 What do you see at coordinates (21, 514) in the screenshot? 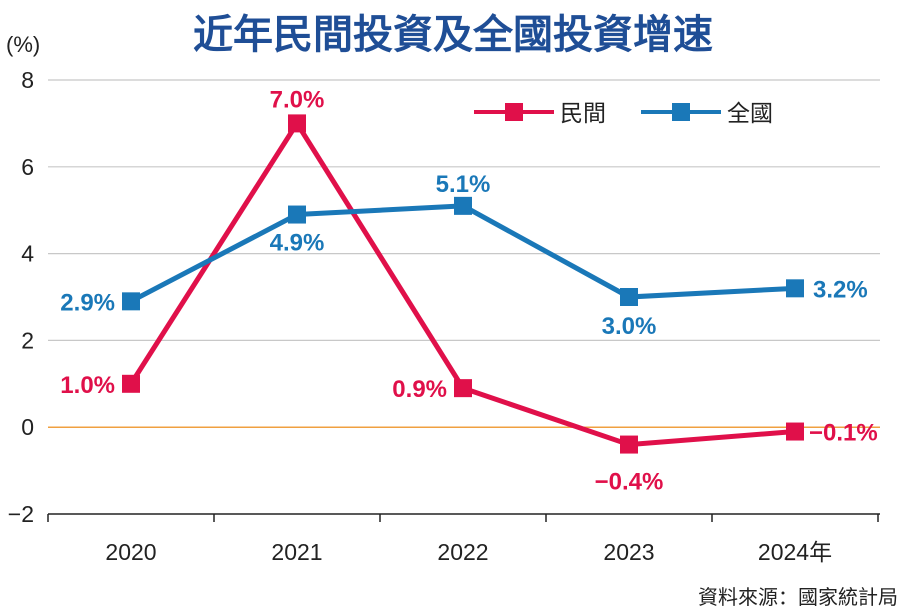
I see `y-tick-label: −2` at bounding box center [21, 514].